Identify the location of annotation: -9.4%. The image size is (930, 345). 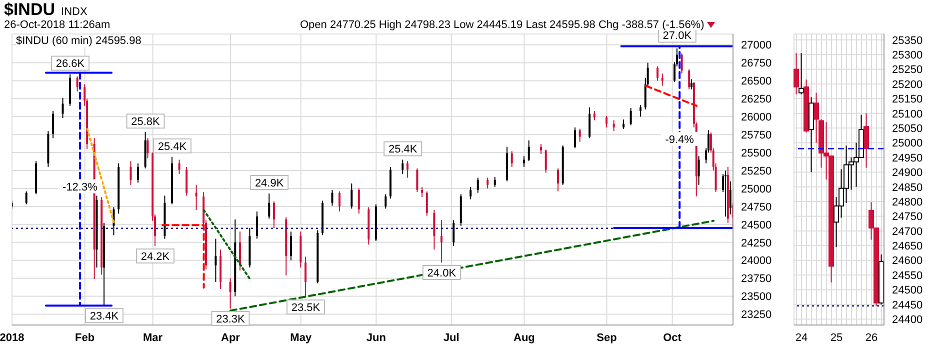
(679, 140).